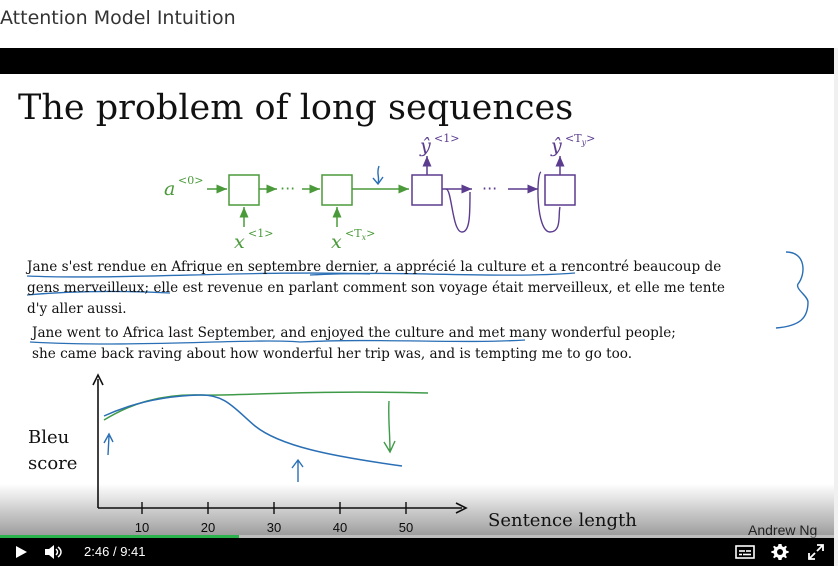 This screenshot has width=838, height=566. What do you see at coordinates (260, 233) in the screenshot?
I see `x1-sup: <1>` at bounding box center [260, 233].